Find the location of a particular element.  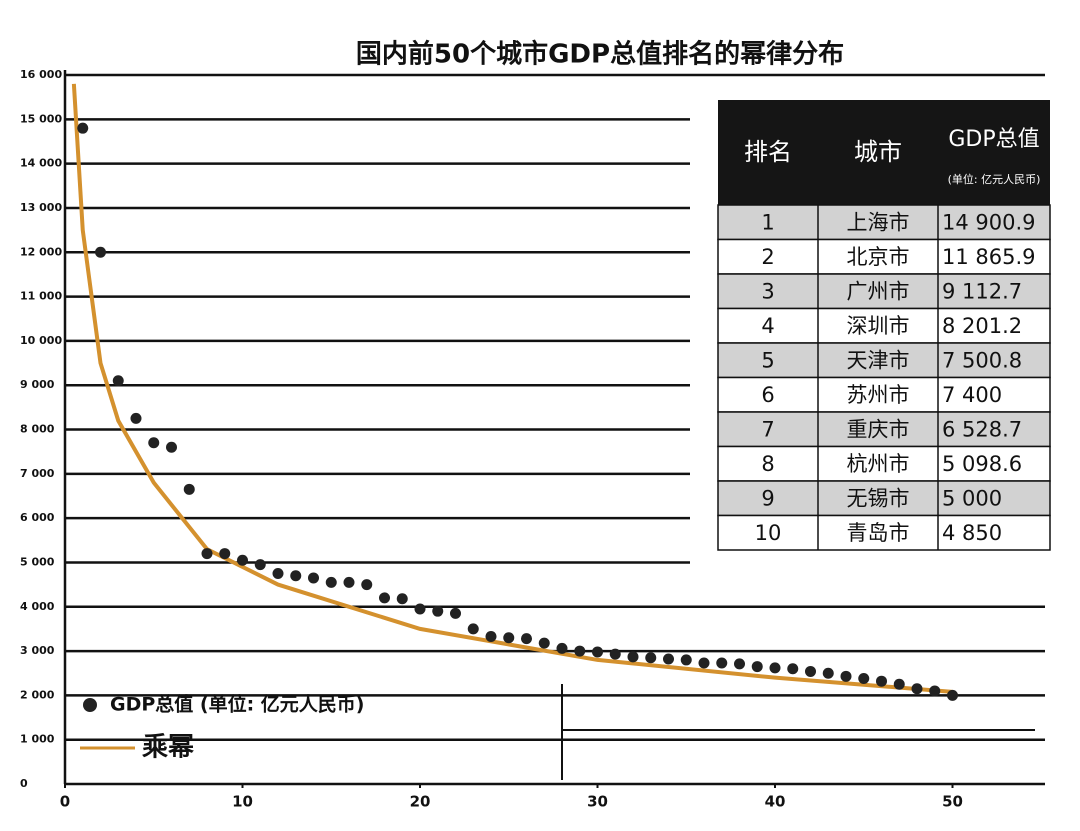

legend-label: GDP总值 (单位: 亿元人民币) is located at coordinates (237, 704).